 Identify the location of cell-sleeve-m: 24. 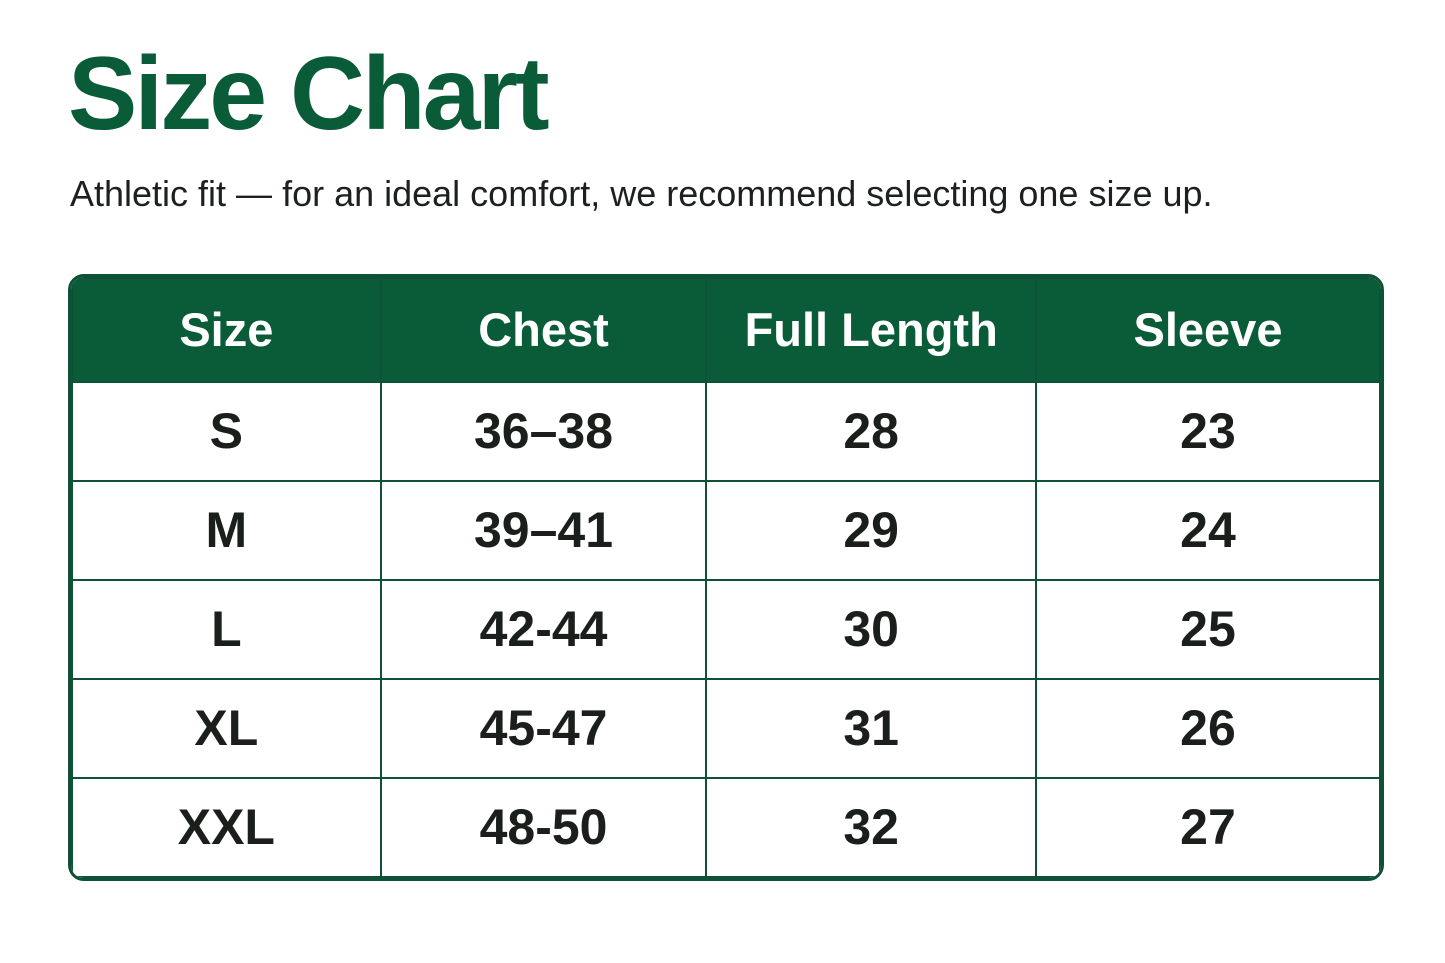
(1207, 530).